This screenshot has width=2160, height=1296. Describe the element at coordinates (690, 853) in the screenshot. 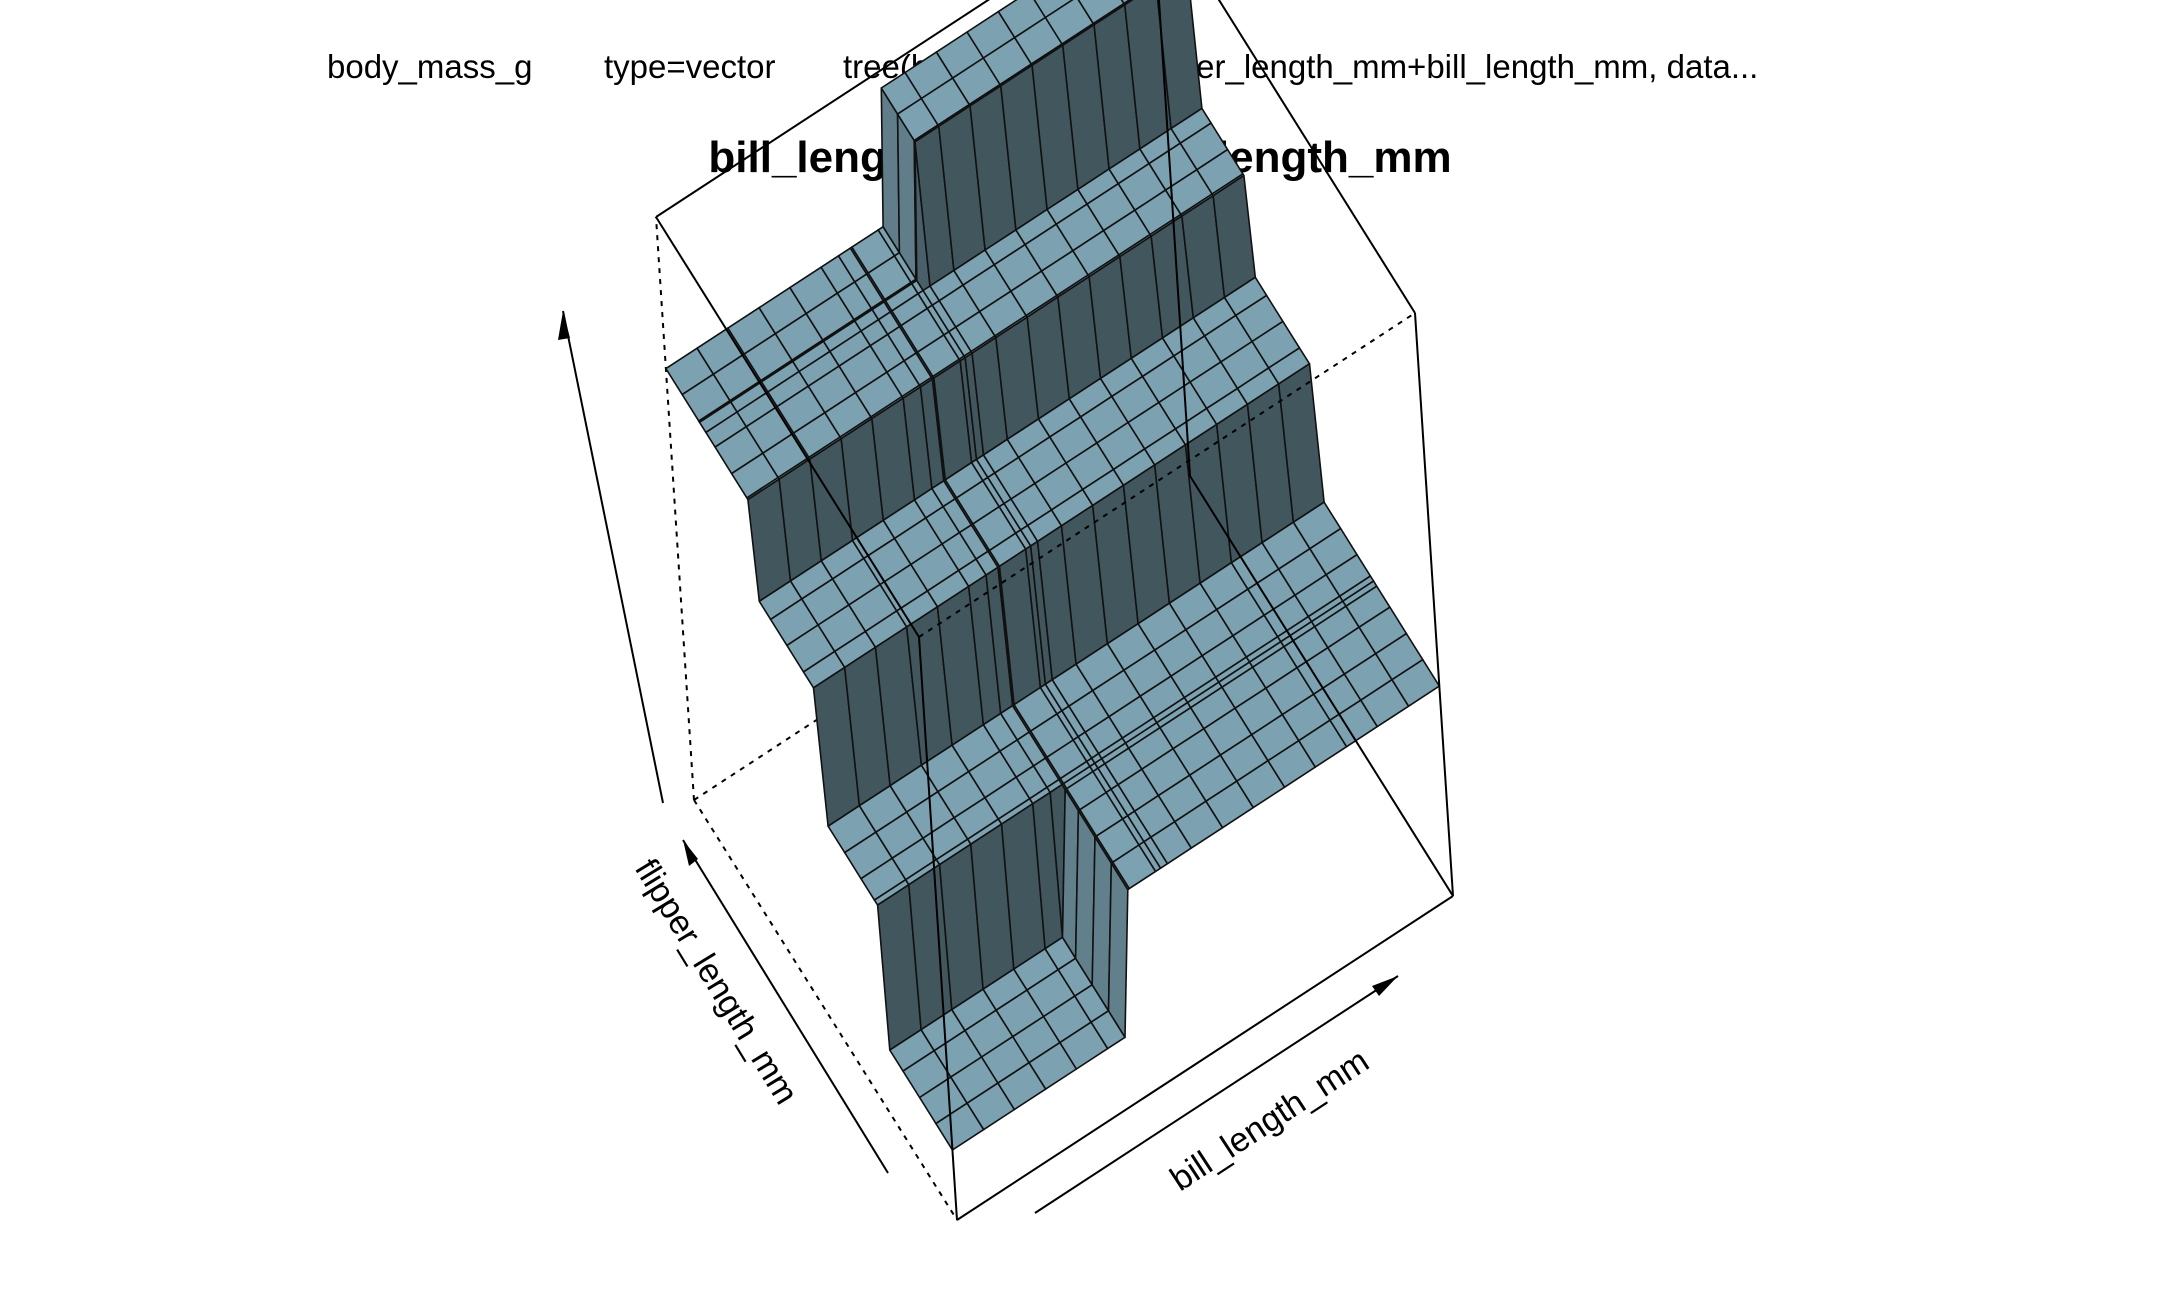

I see `y-axis-arrowhead` at that location.